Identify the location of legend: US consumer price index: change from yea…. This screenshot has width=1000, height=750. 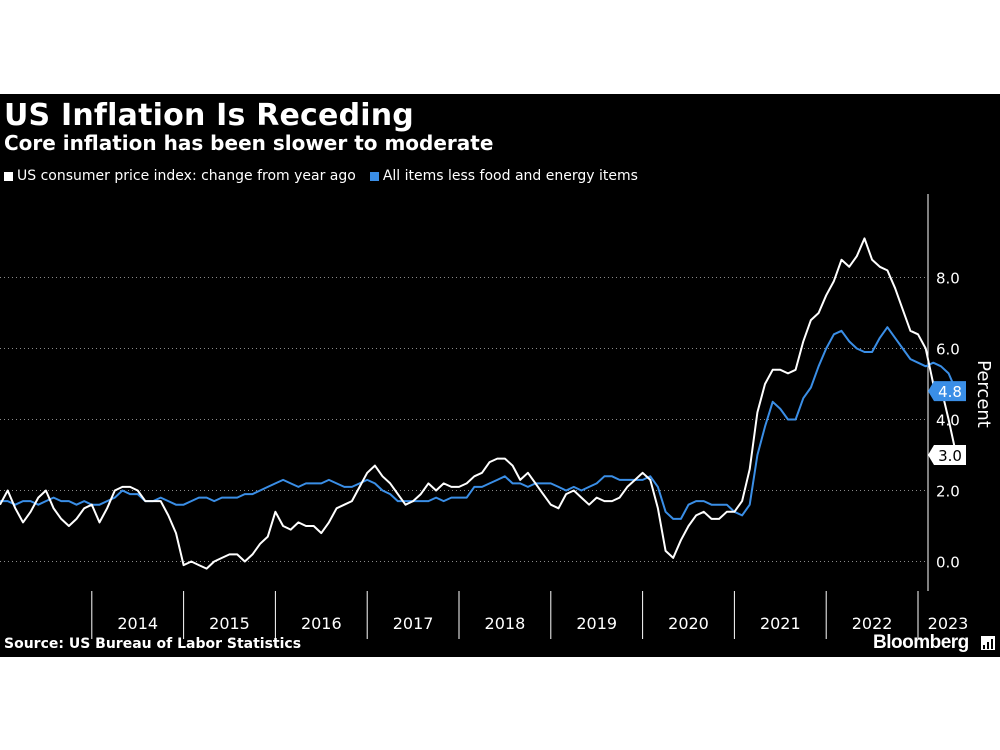
(328, 176).